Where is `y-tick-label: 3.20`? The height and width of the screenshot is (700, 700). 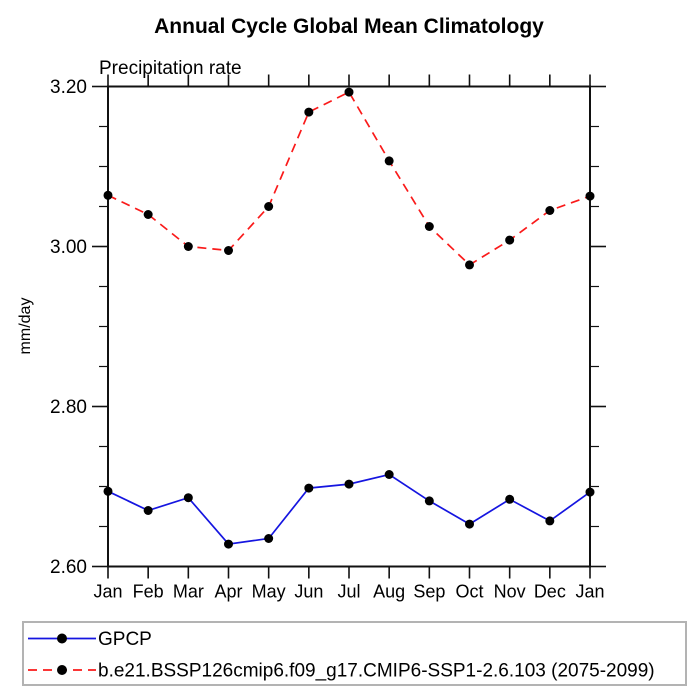
y-tick-label: 3.20 is located at coordinates (68, 87).